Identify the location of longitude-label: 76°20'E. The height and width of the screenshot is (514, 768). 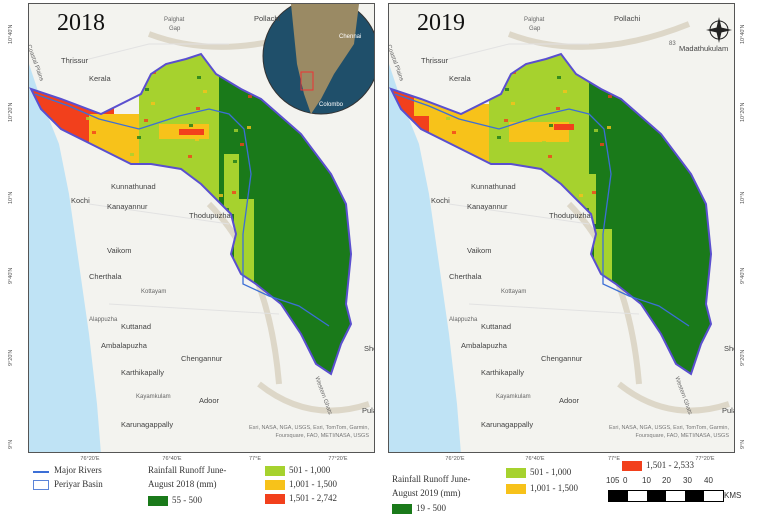
(90, 459).